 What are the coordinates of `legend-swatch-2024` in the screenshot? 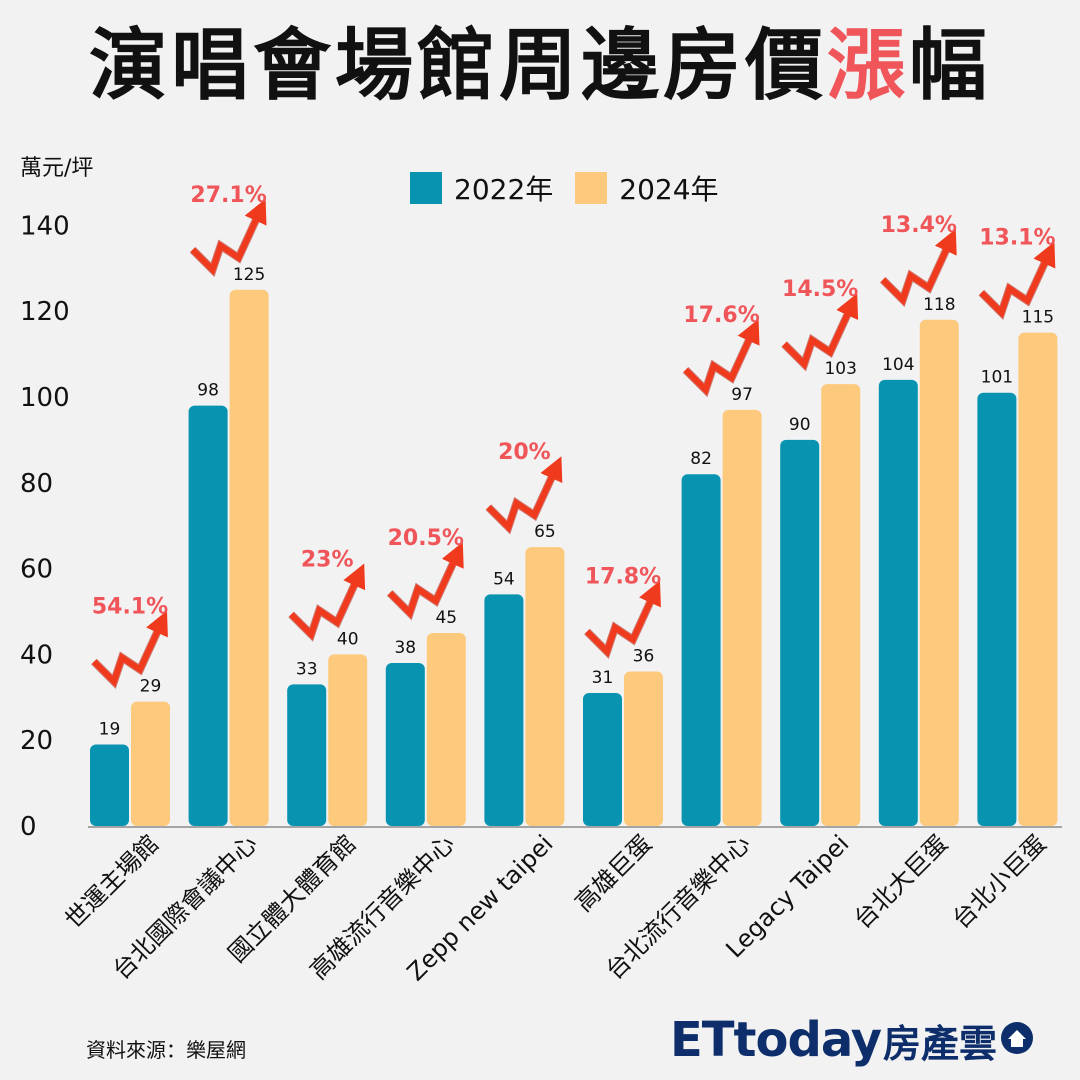 It's located at (591, 188).